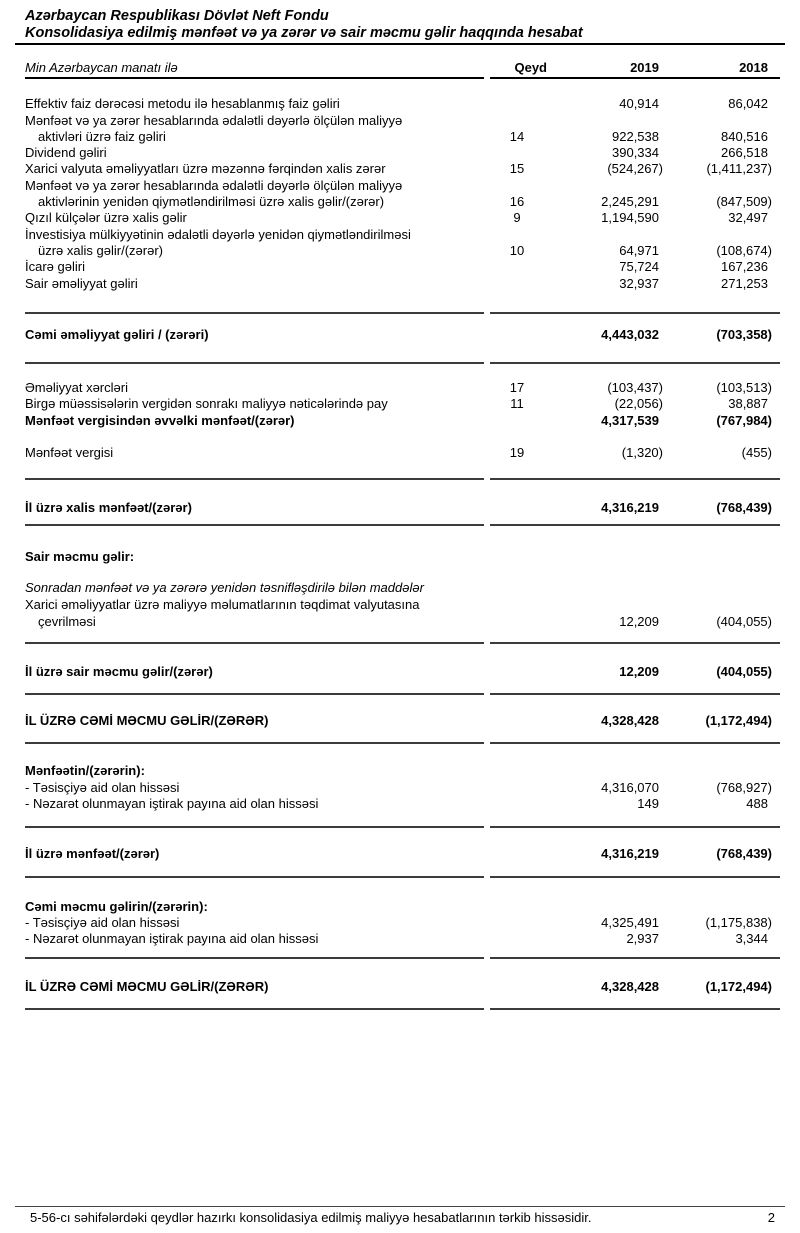 The height and width of the screenshot is (1233, 800). I want to click on value-2018: (404,055), so click(744, 671).